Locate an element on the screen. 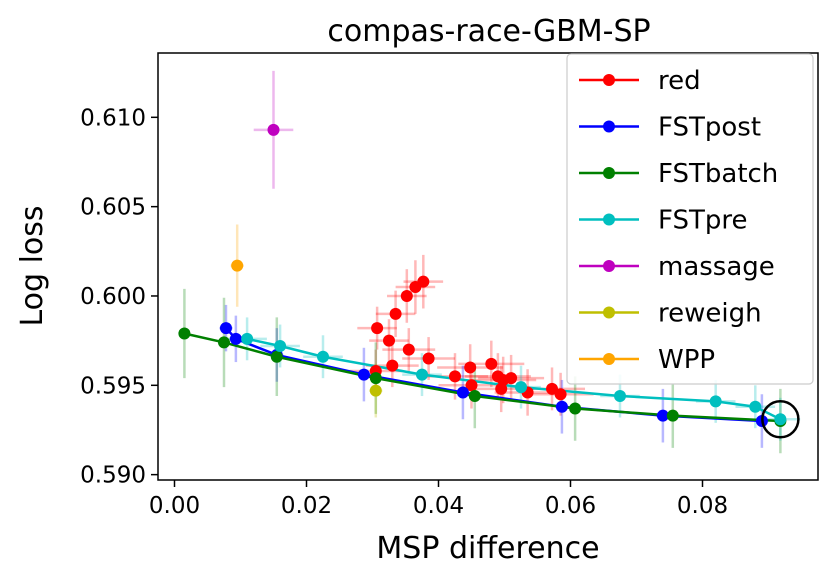  x-axis: 0.00 0.02 0.04 0.06 0.08 is located at coordinates (438, 499).